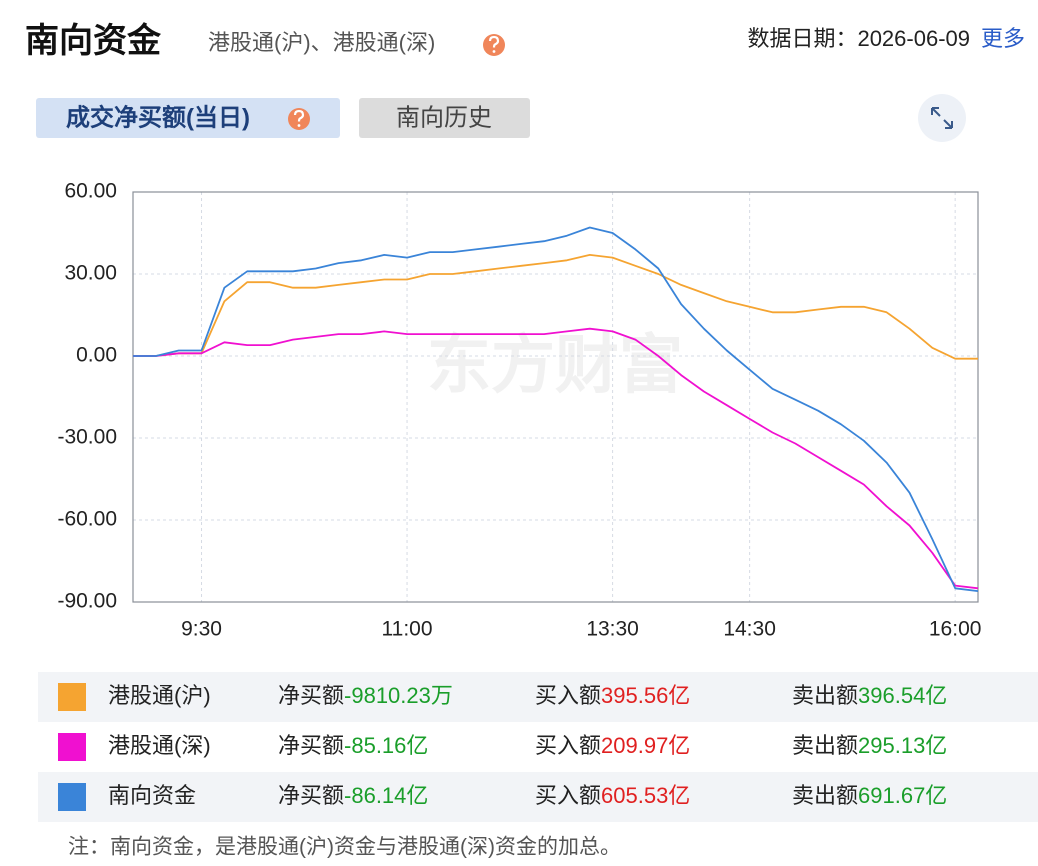 Image resolution: width=1038 pixels, height=866 pixels. What do you see at coordinates (955, 629) in the screenshot?
I see `x-tick-label: 16:00` at bounding box center [955, 629].